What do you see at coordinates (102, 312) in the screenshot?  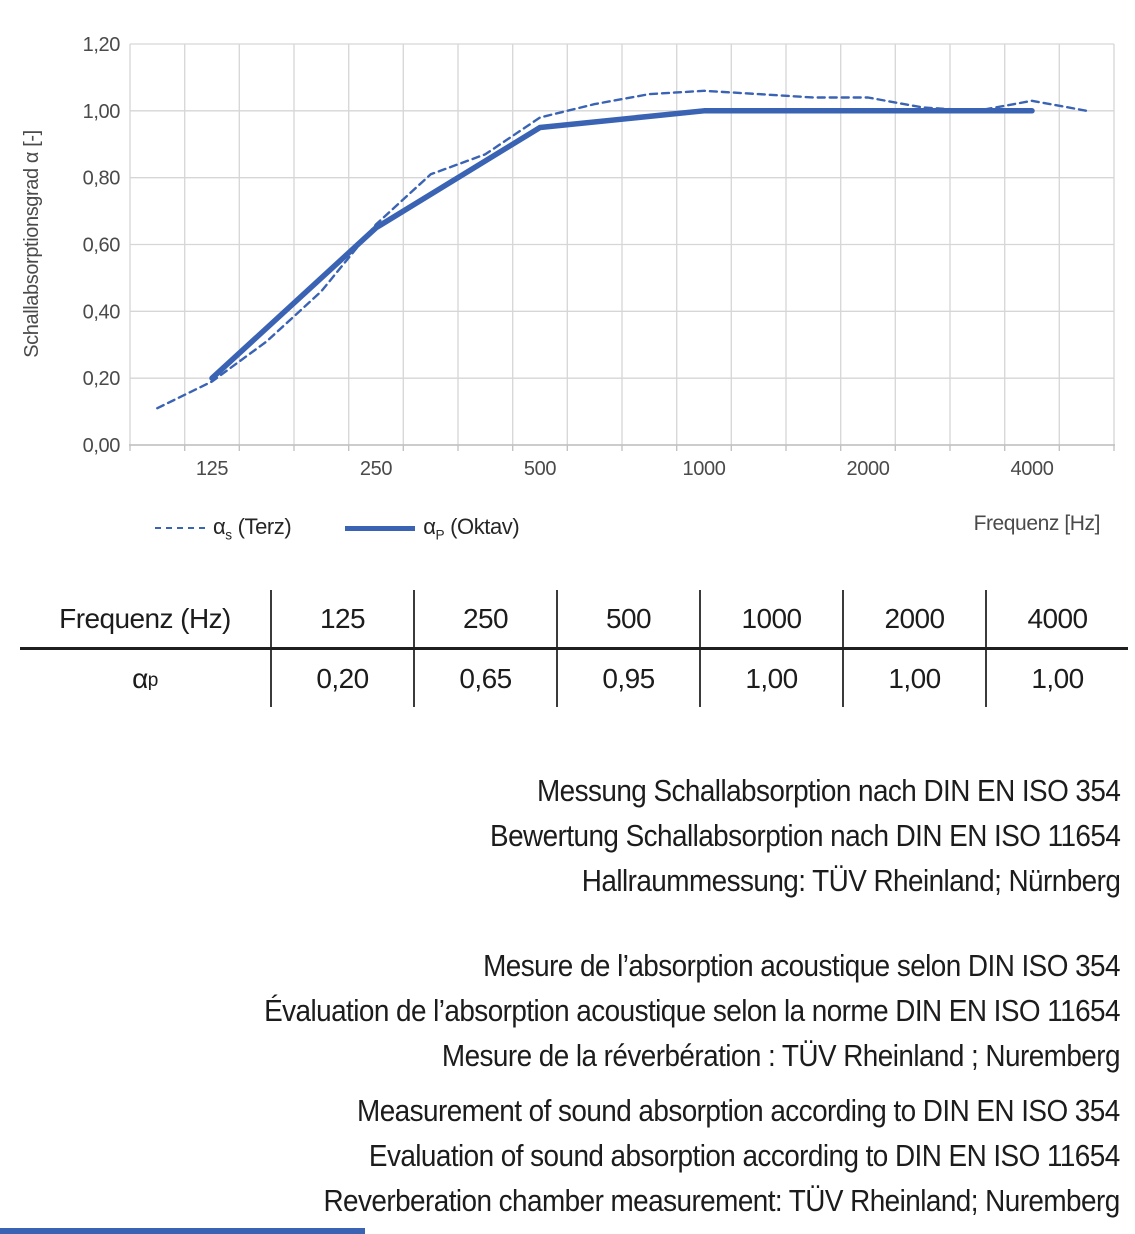 I see `svg-text: 0,40` at bounding box center [102, 312].